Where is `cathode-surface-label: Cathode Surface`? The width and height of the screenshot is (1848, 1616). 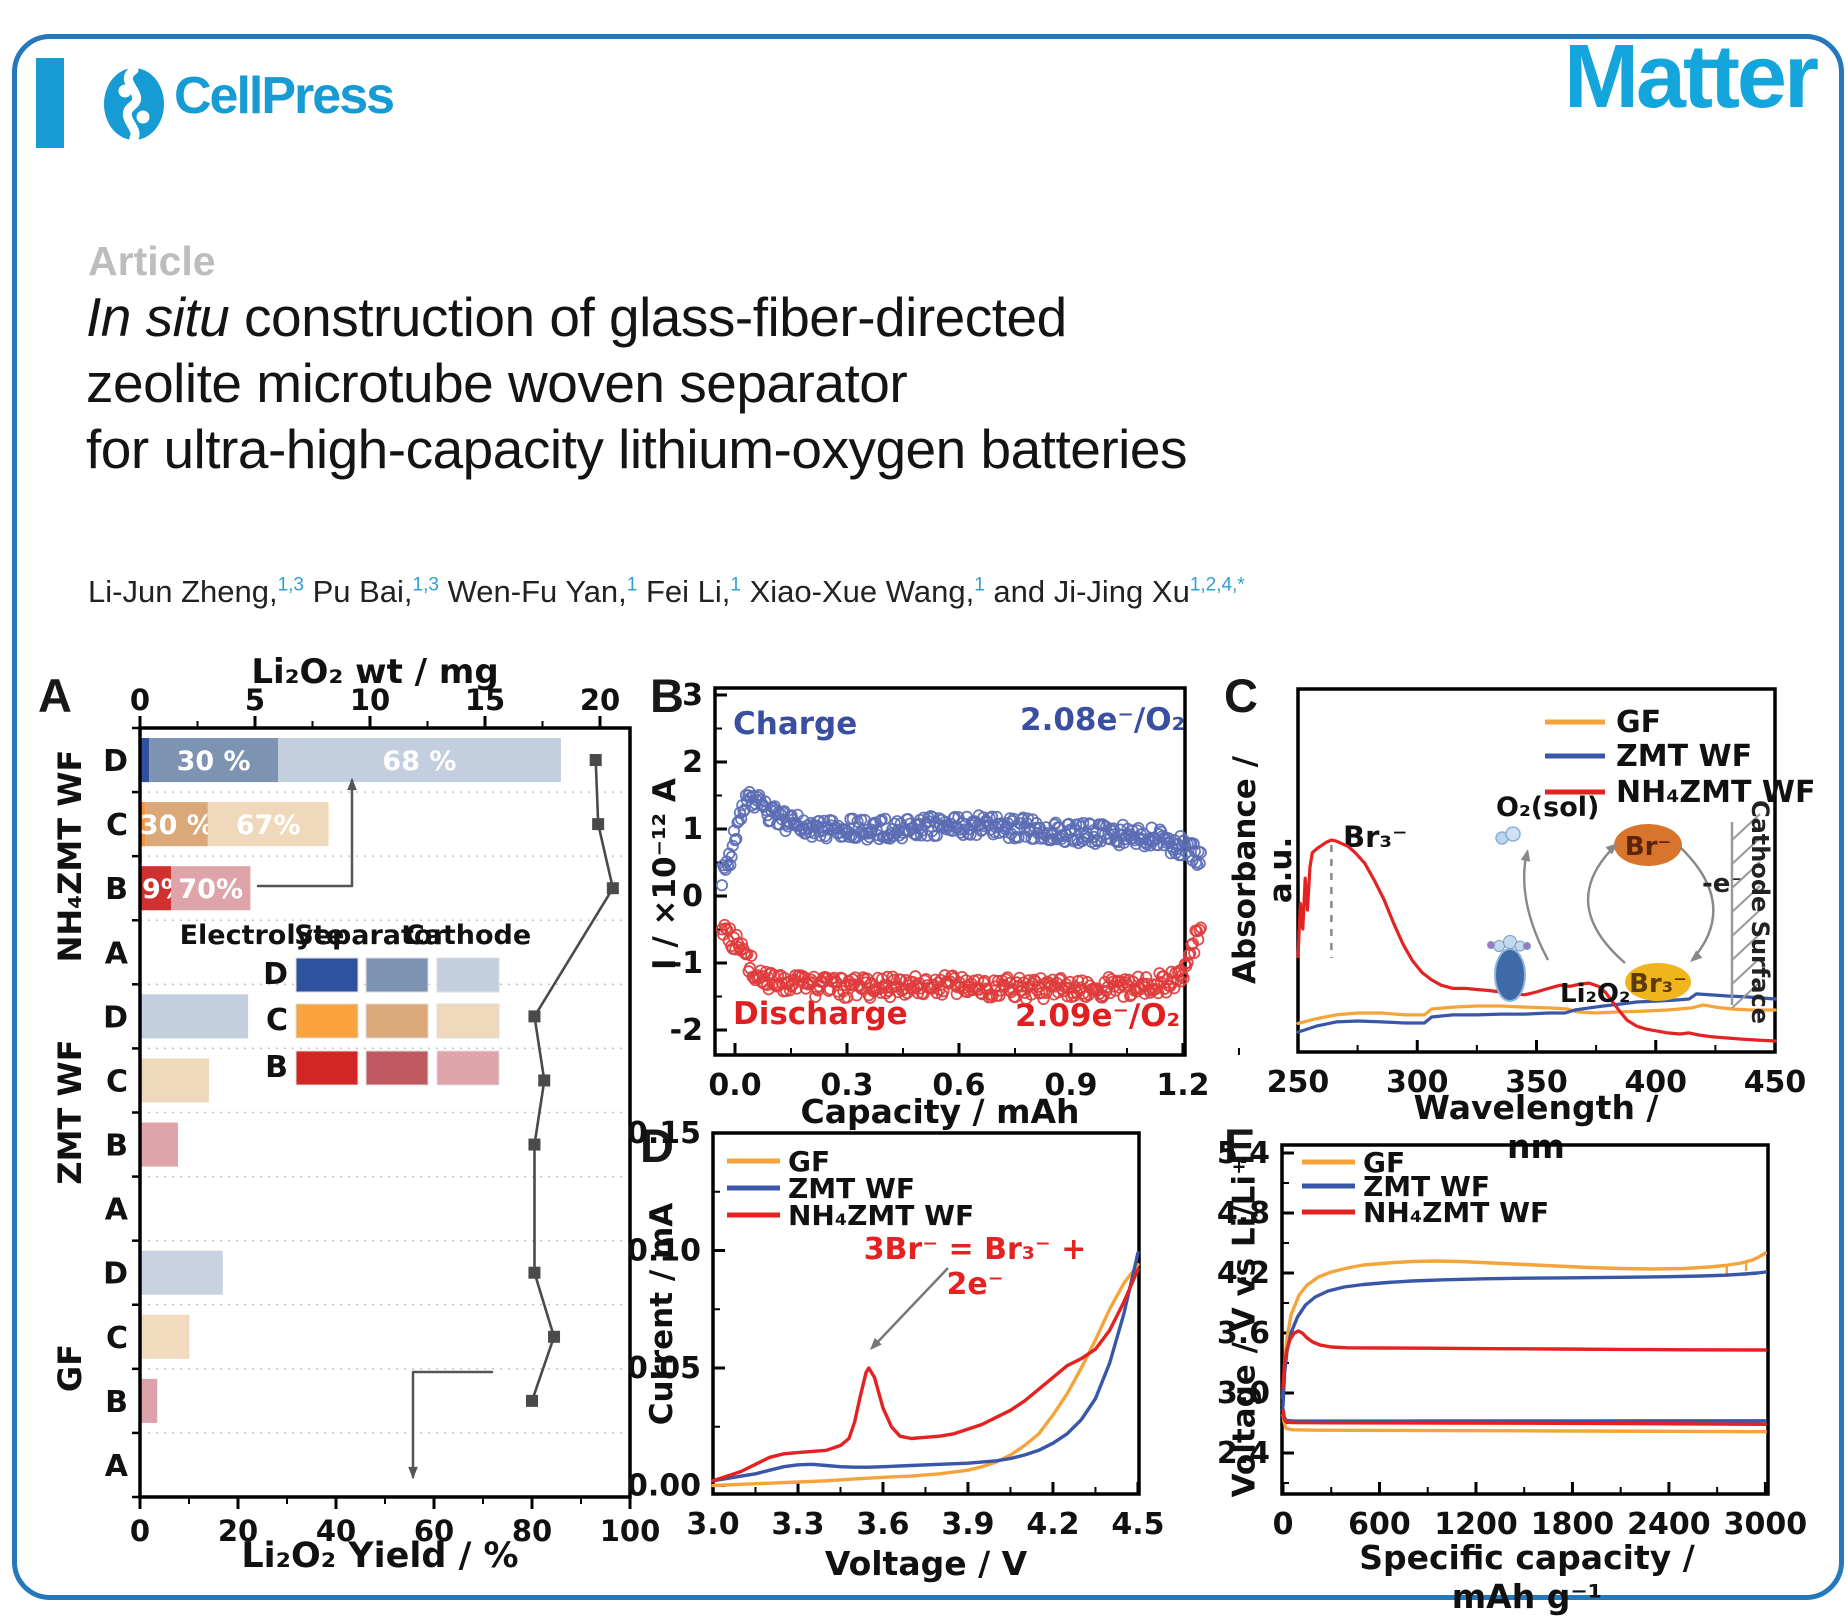 cathode-surface-label: Cathode Surface is located at coordinates (1760, 912).